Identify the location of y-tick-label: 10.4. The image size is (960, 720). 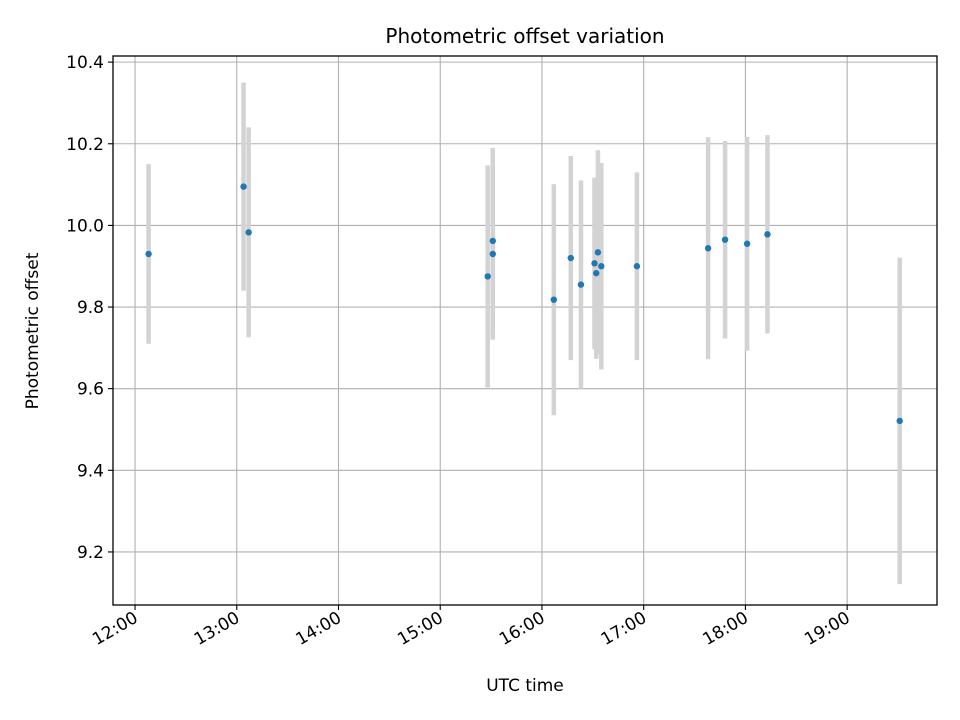
(85, 63).